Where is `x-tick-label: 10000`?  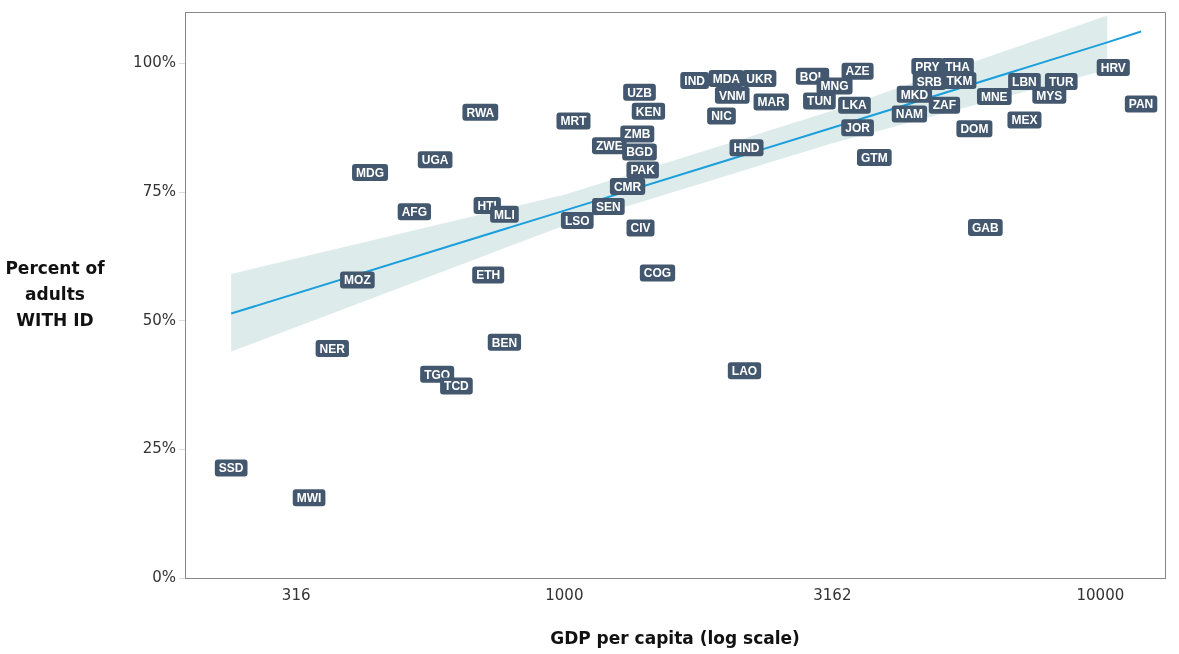
x-tick-label: 10000 is located at coordinates (1100, 594).